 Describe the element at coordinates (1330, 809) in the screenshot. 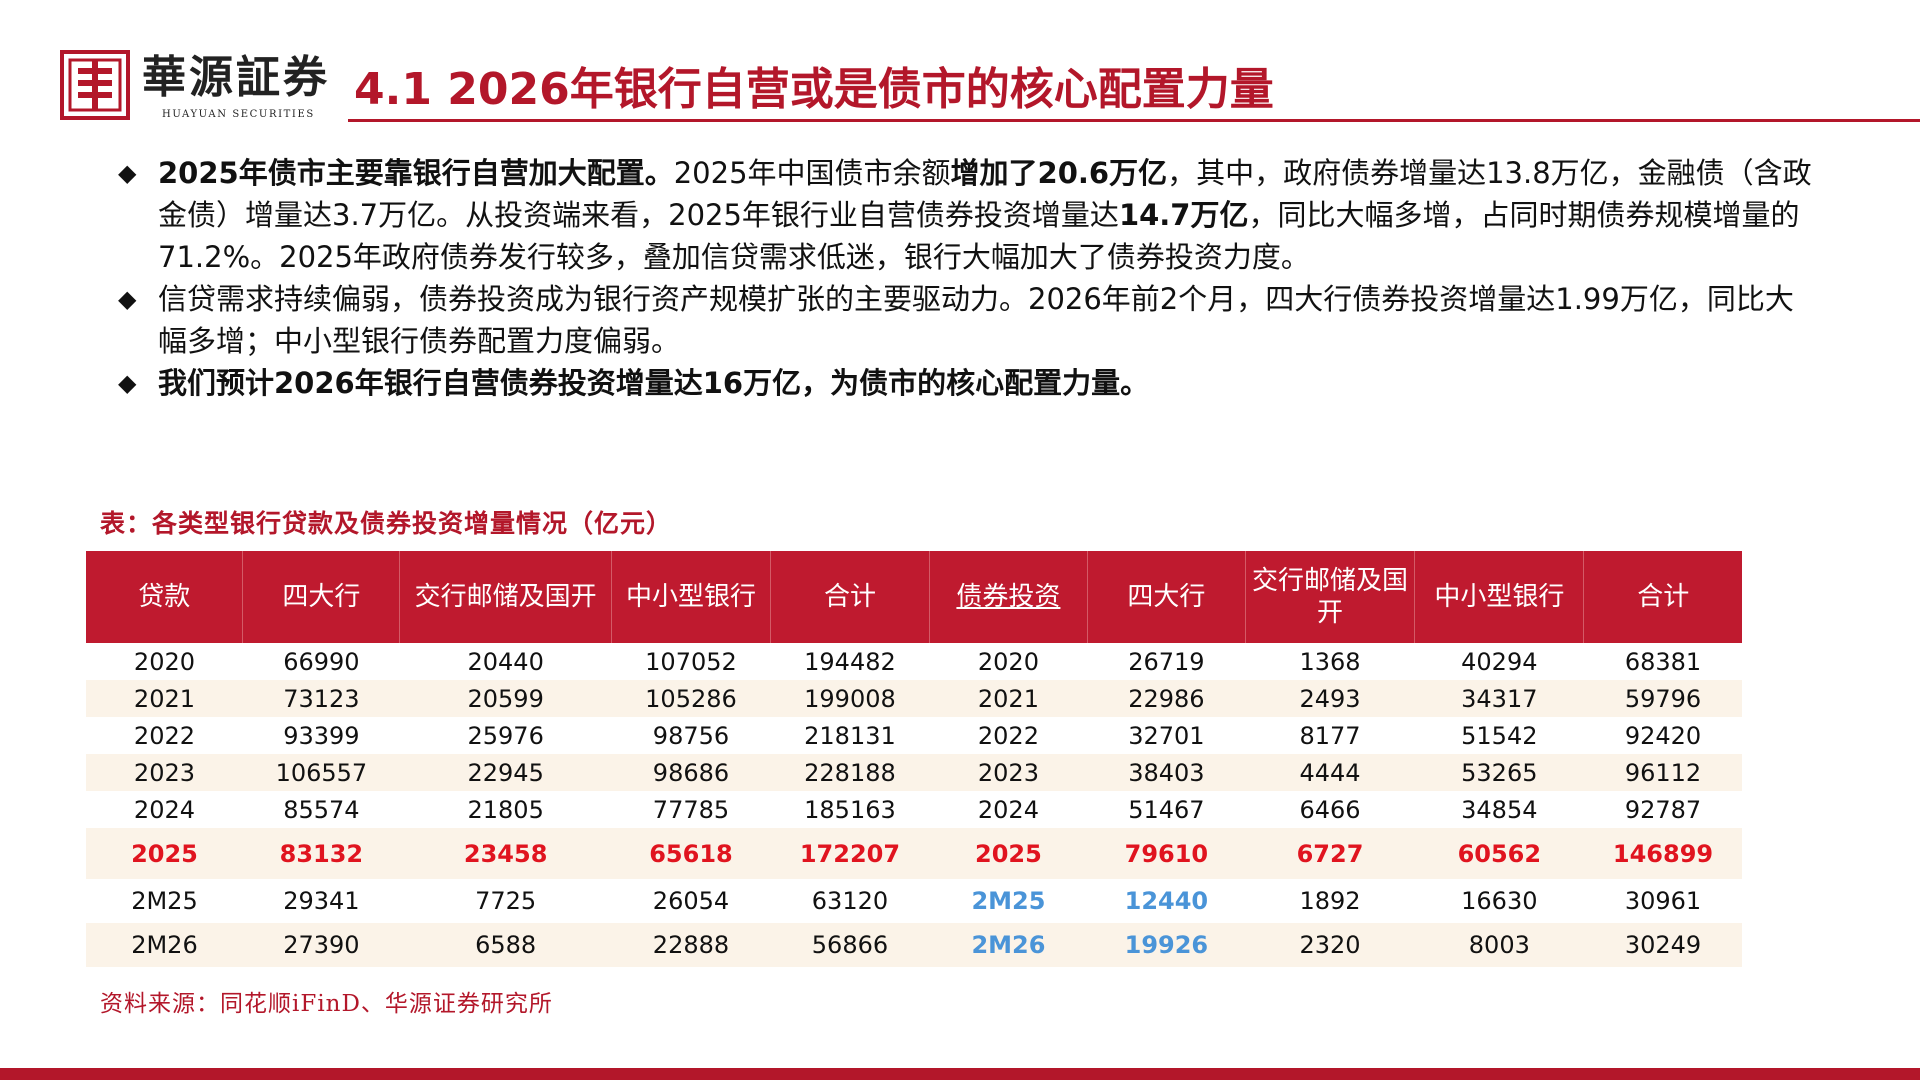

I see `table-cell: 6466` at that location.